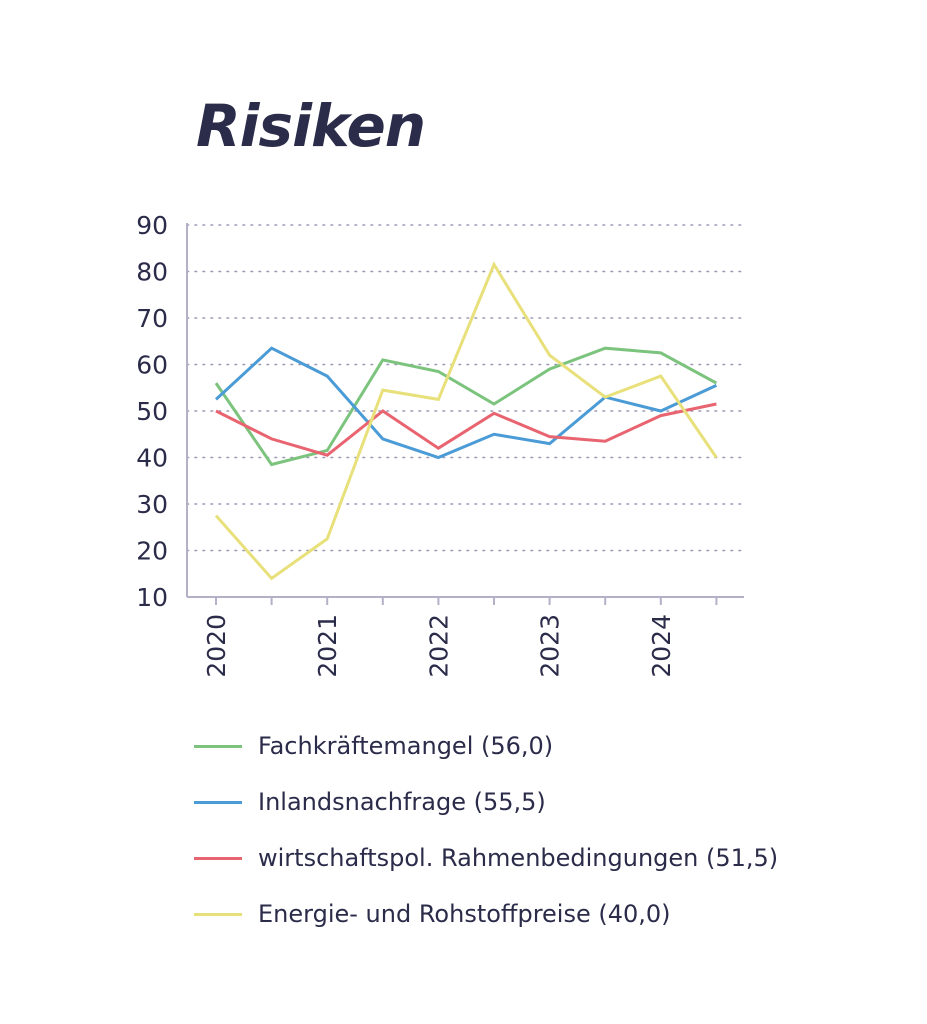  What do you see at coordinates (518, 858) in the screenshot?
I see `legend-label: wirtschaftspol. Rahmenbedingungen (51,5)` at bounding box center [518, 858].